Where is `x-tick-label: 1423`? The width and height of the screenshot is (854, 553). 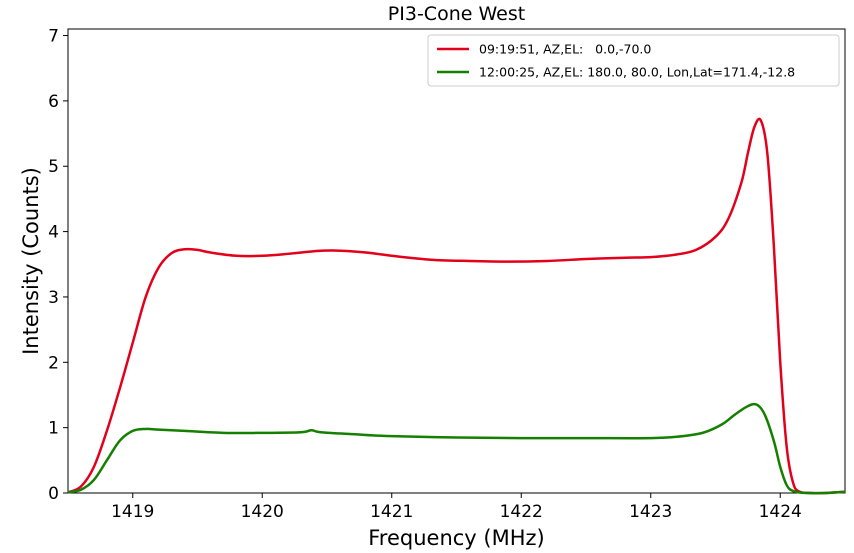
x-tick-label: 1423 is located at coordinates (650, 512).